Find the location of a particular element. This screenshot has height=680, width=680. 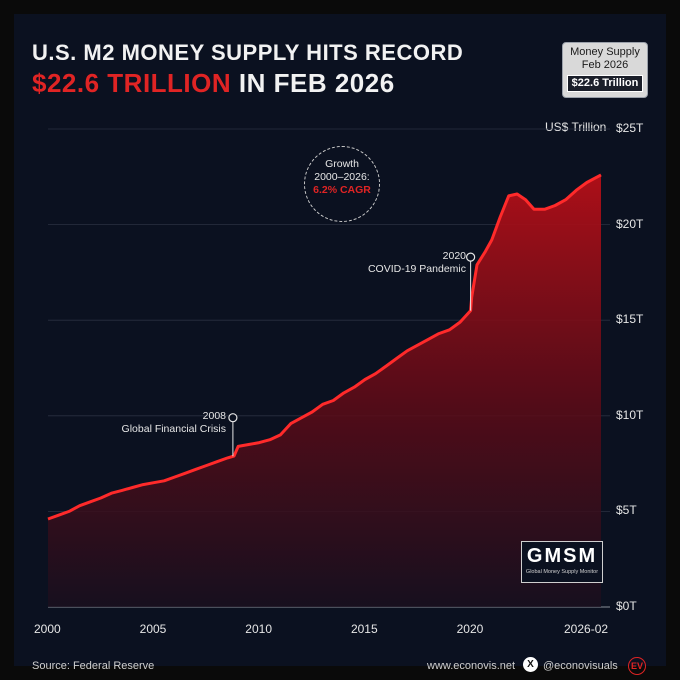

annotation-2008-year: 2008 is located at coordinates (214, 416).